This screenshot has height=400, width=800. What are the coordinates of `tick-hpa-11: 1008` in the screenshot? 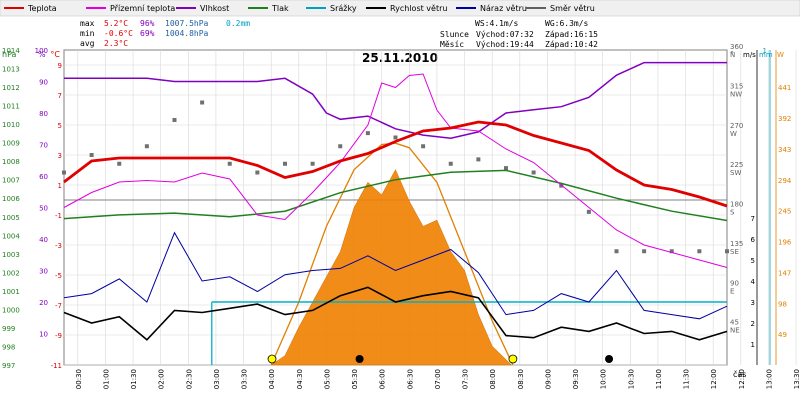 It's located at (11, 162).